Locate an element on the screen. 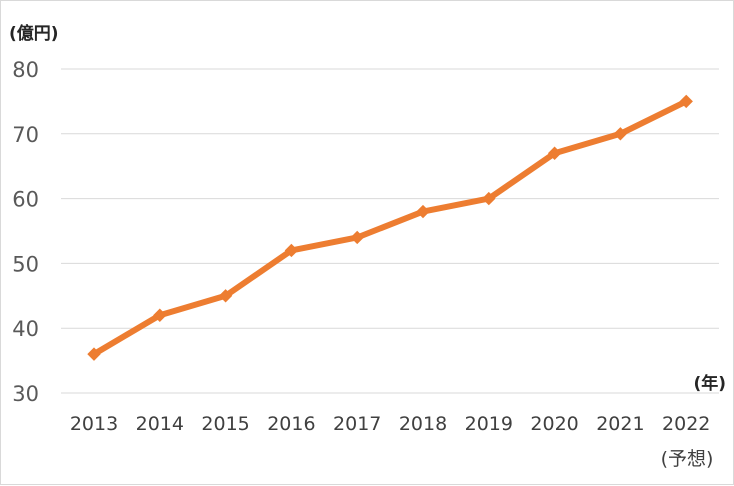 This screenshot has height=486, width=734. data-point-2020 is located at coordinates (554, 153).